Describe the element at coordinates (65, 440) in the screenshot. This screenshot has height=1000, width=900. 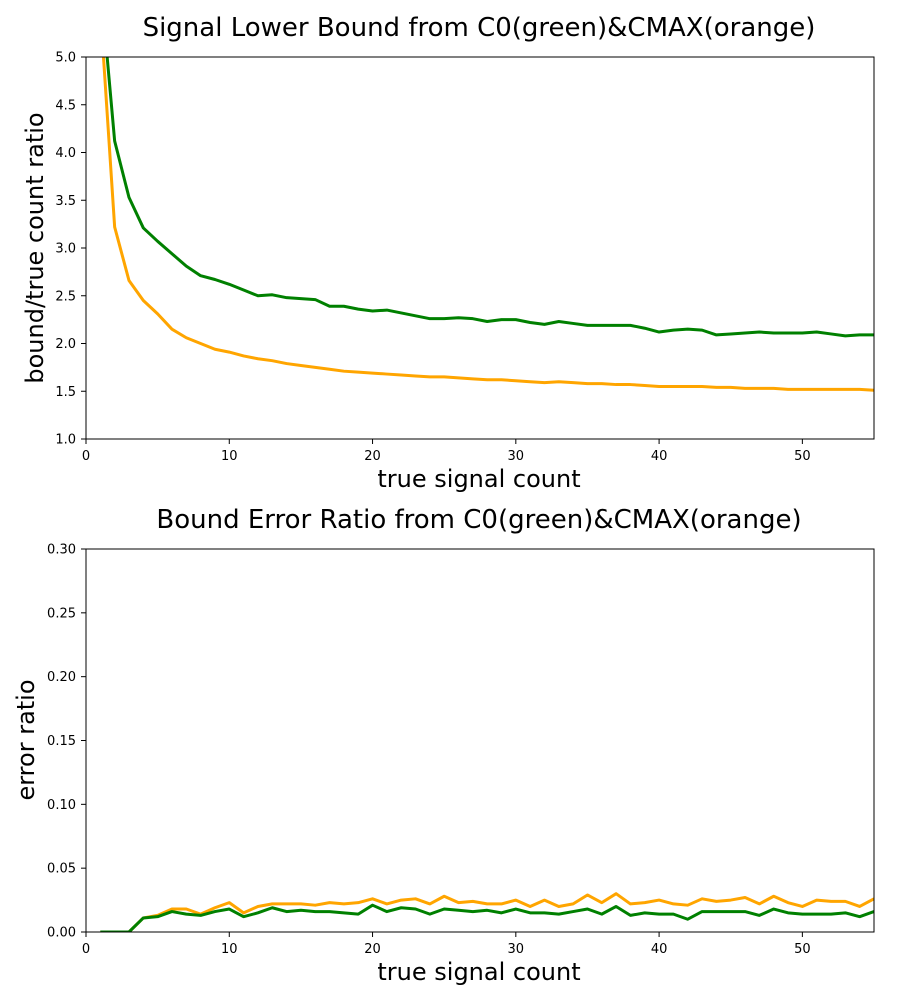
I see `y-tick-label: 1.0` at that location.